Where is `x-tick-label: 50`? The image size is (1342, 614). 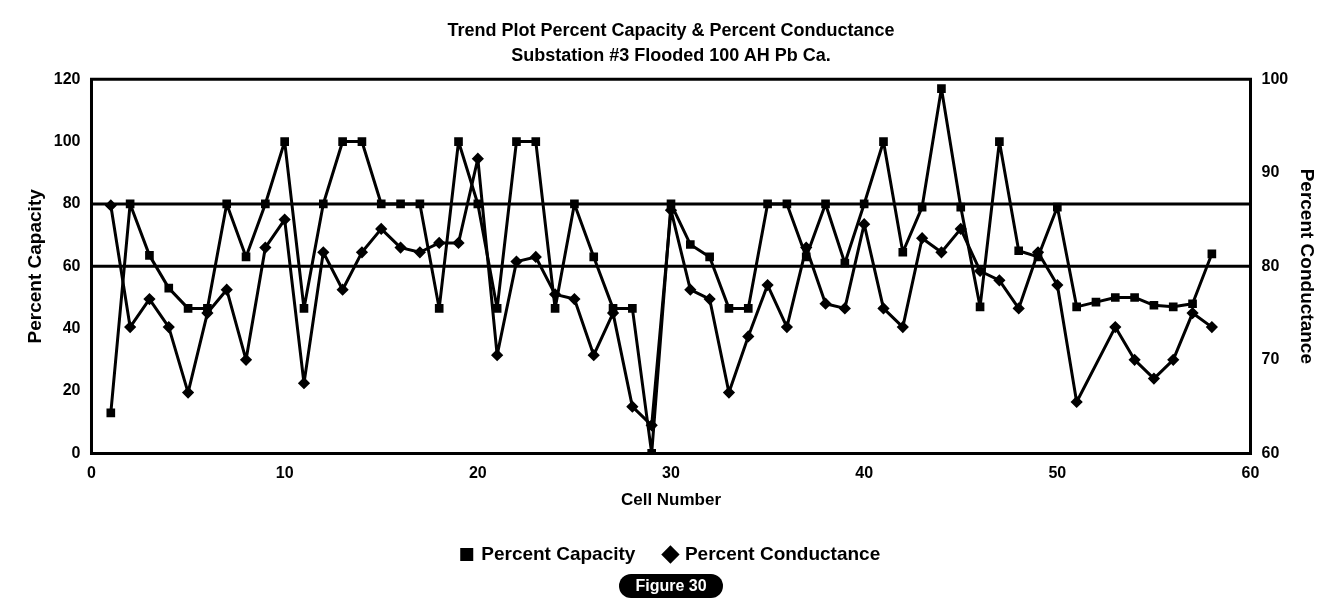
x-tick-label: 50 is located at coordinates (1057, 473).